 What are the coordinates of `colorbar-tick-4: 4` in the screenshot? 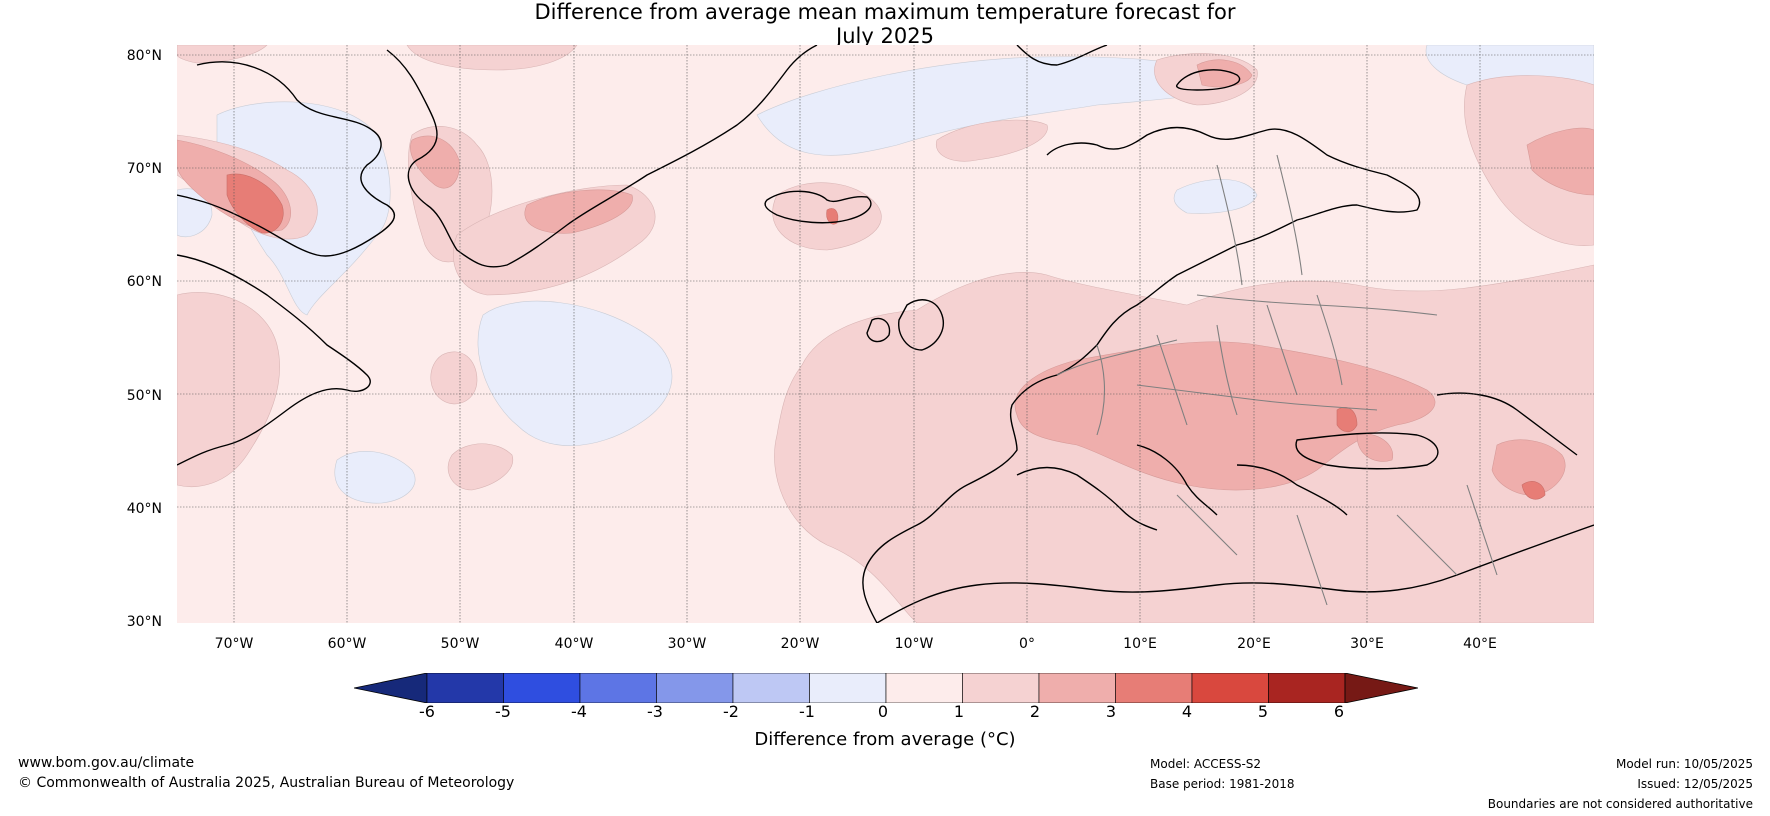 It's located at (1187, 711).